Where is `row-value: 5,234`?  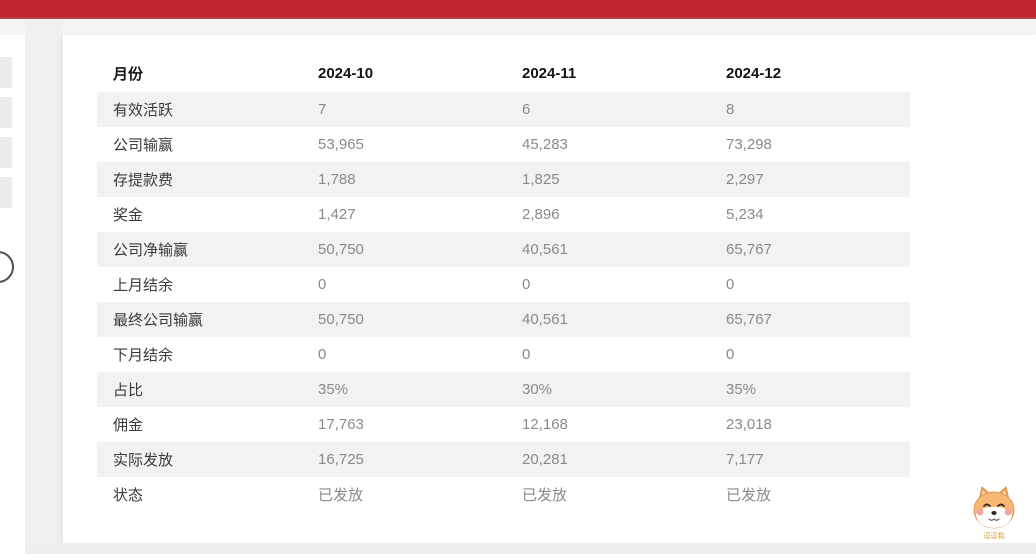 row-value: 5,234 is located at coordinates (745, 214).